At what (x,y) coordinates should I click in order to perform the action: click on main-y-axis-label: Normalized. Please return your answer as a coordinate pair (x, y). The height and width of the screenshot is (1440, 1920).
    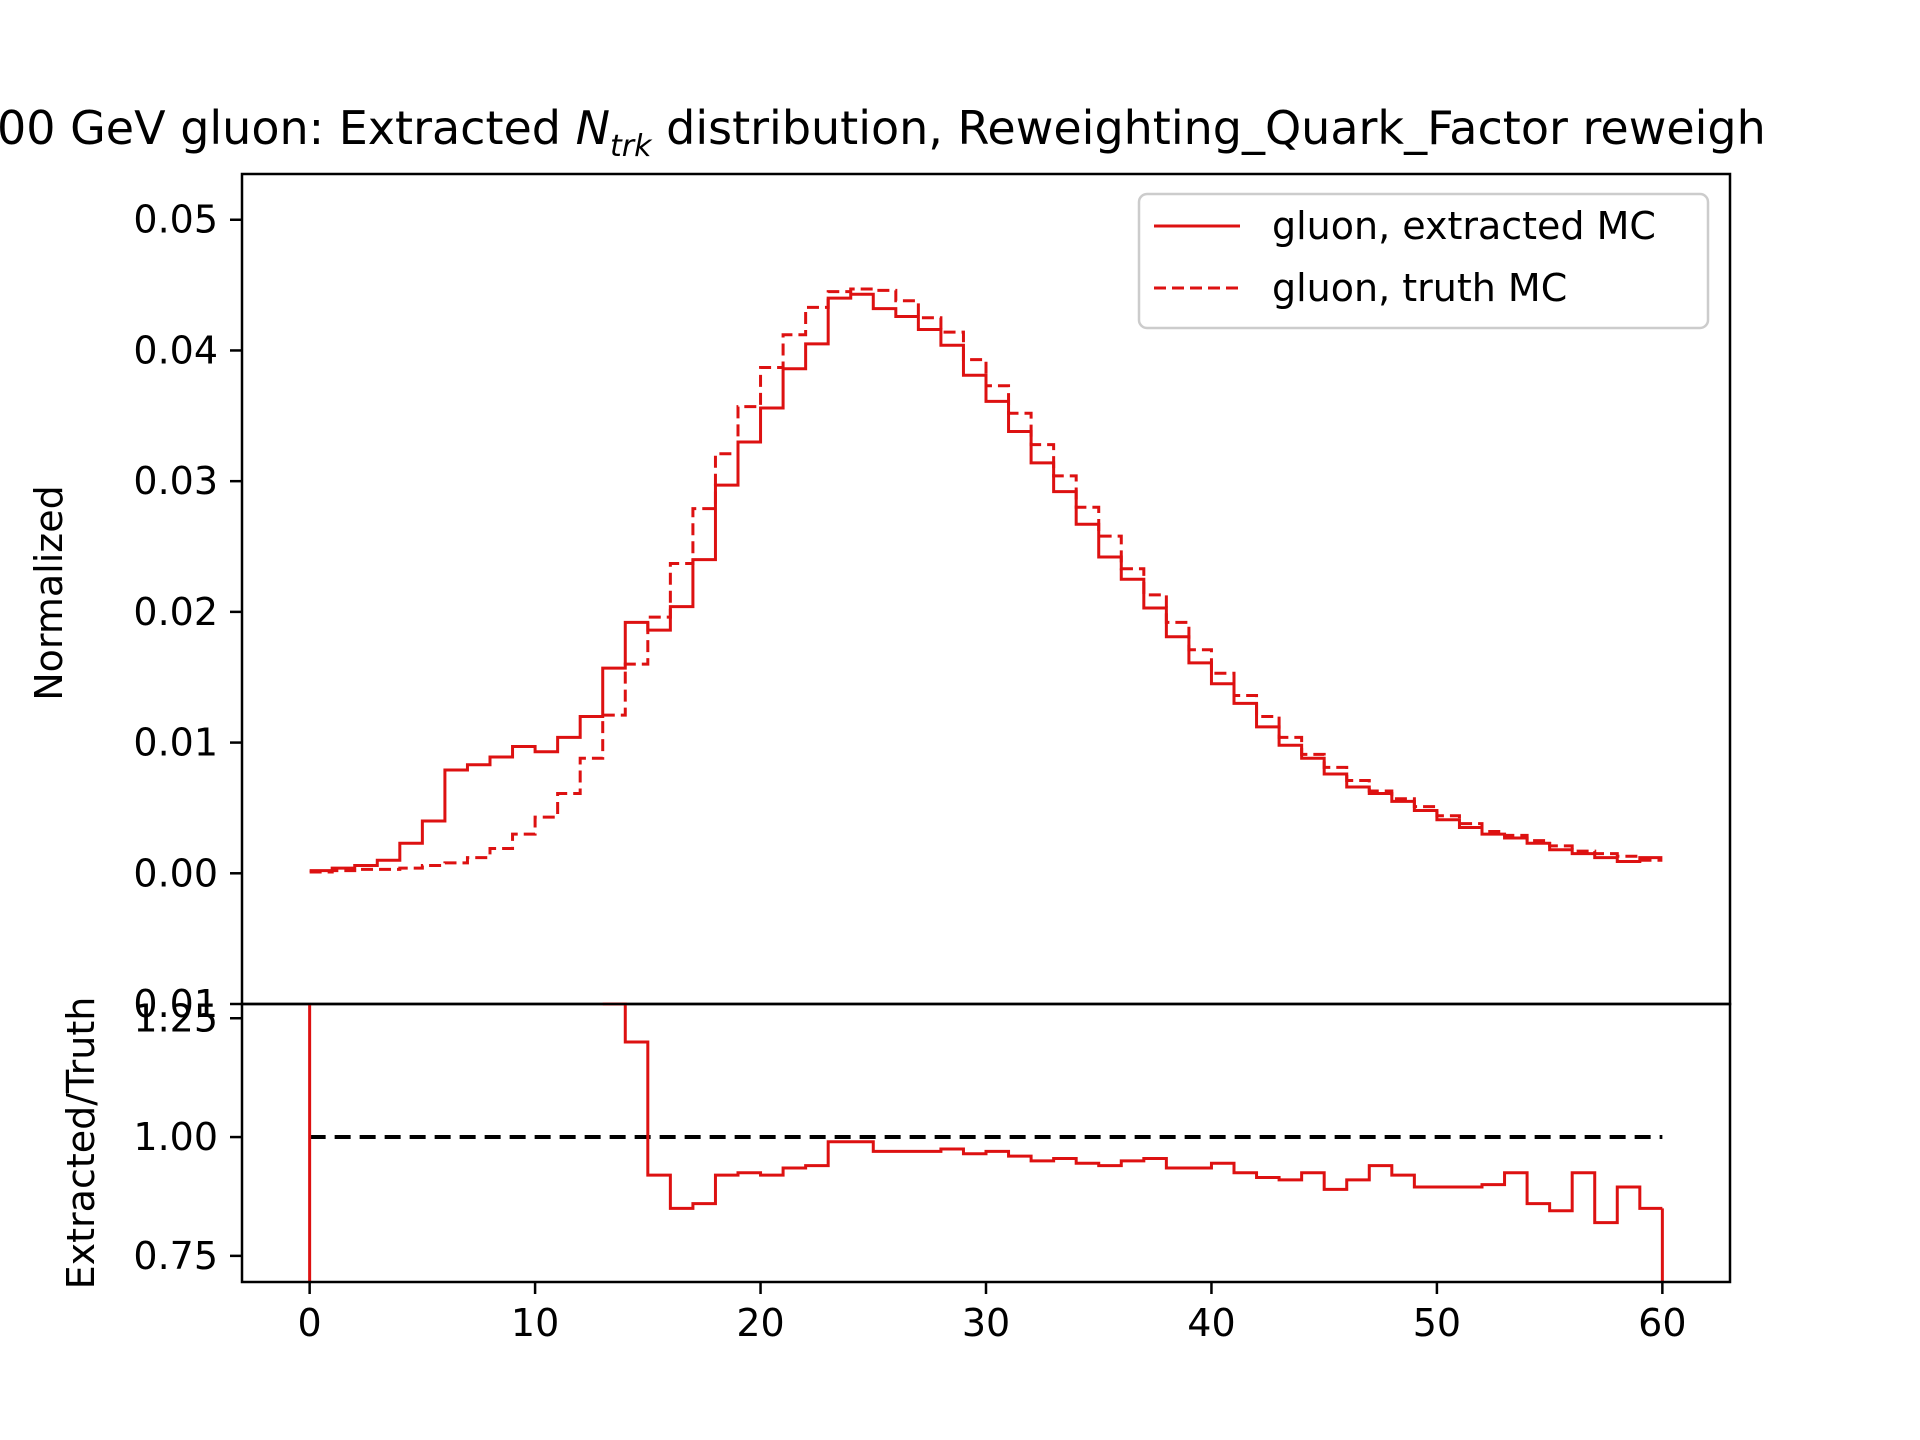
    Looking at the image, I should click on (49, 593).